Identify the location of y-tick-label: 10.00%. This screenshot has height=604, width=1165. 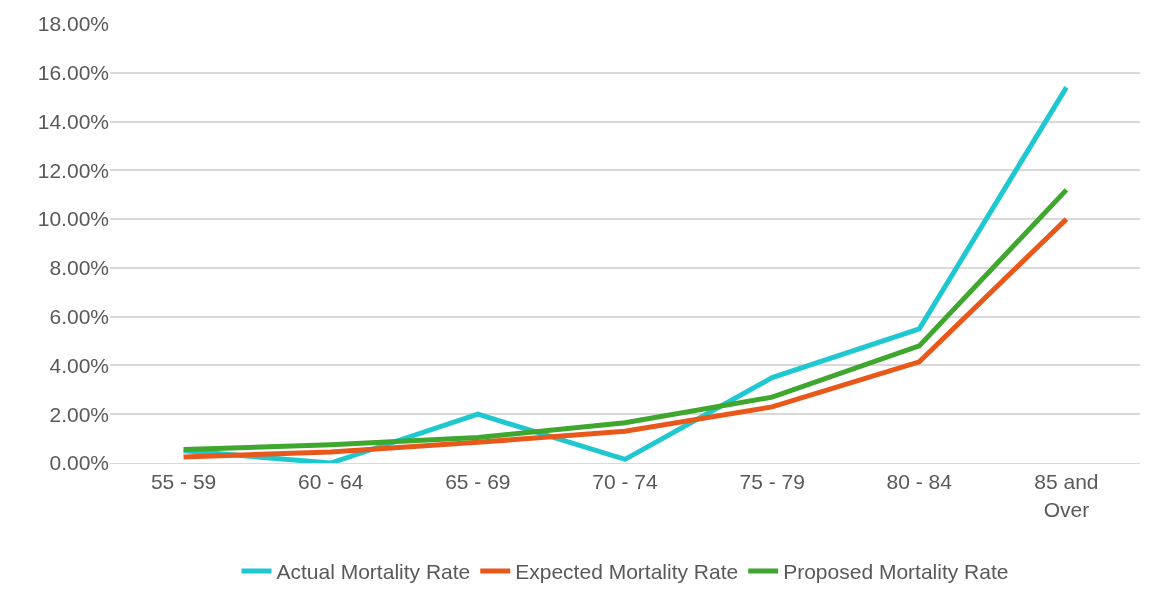
(73, 219).